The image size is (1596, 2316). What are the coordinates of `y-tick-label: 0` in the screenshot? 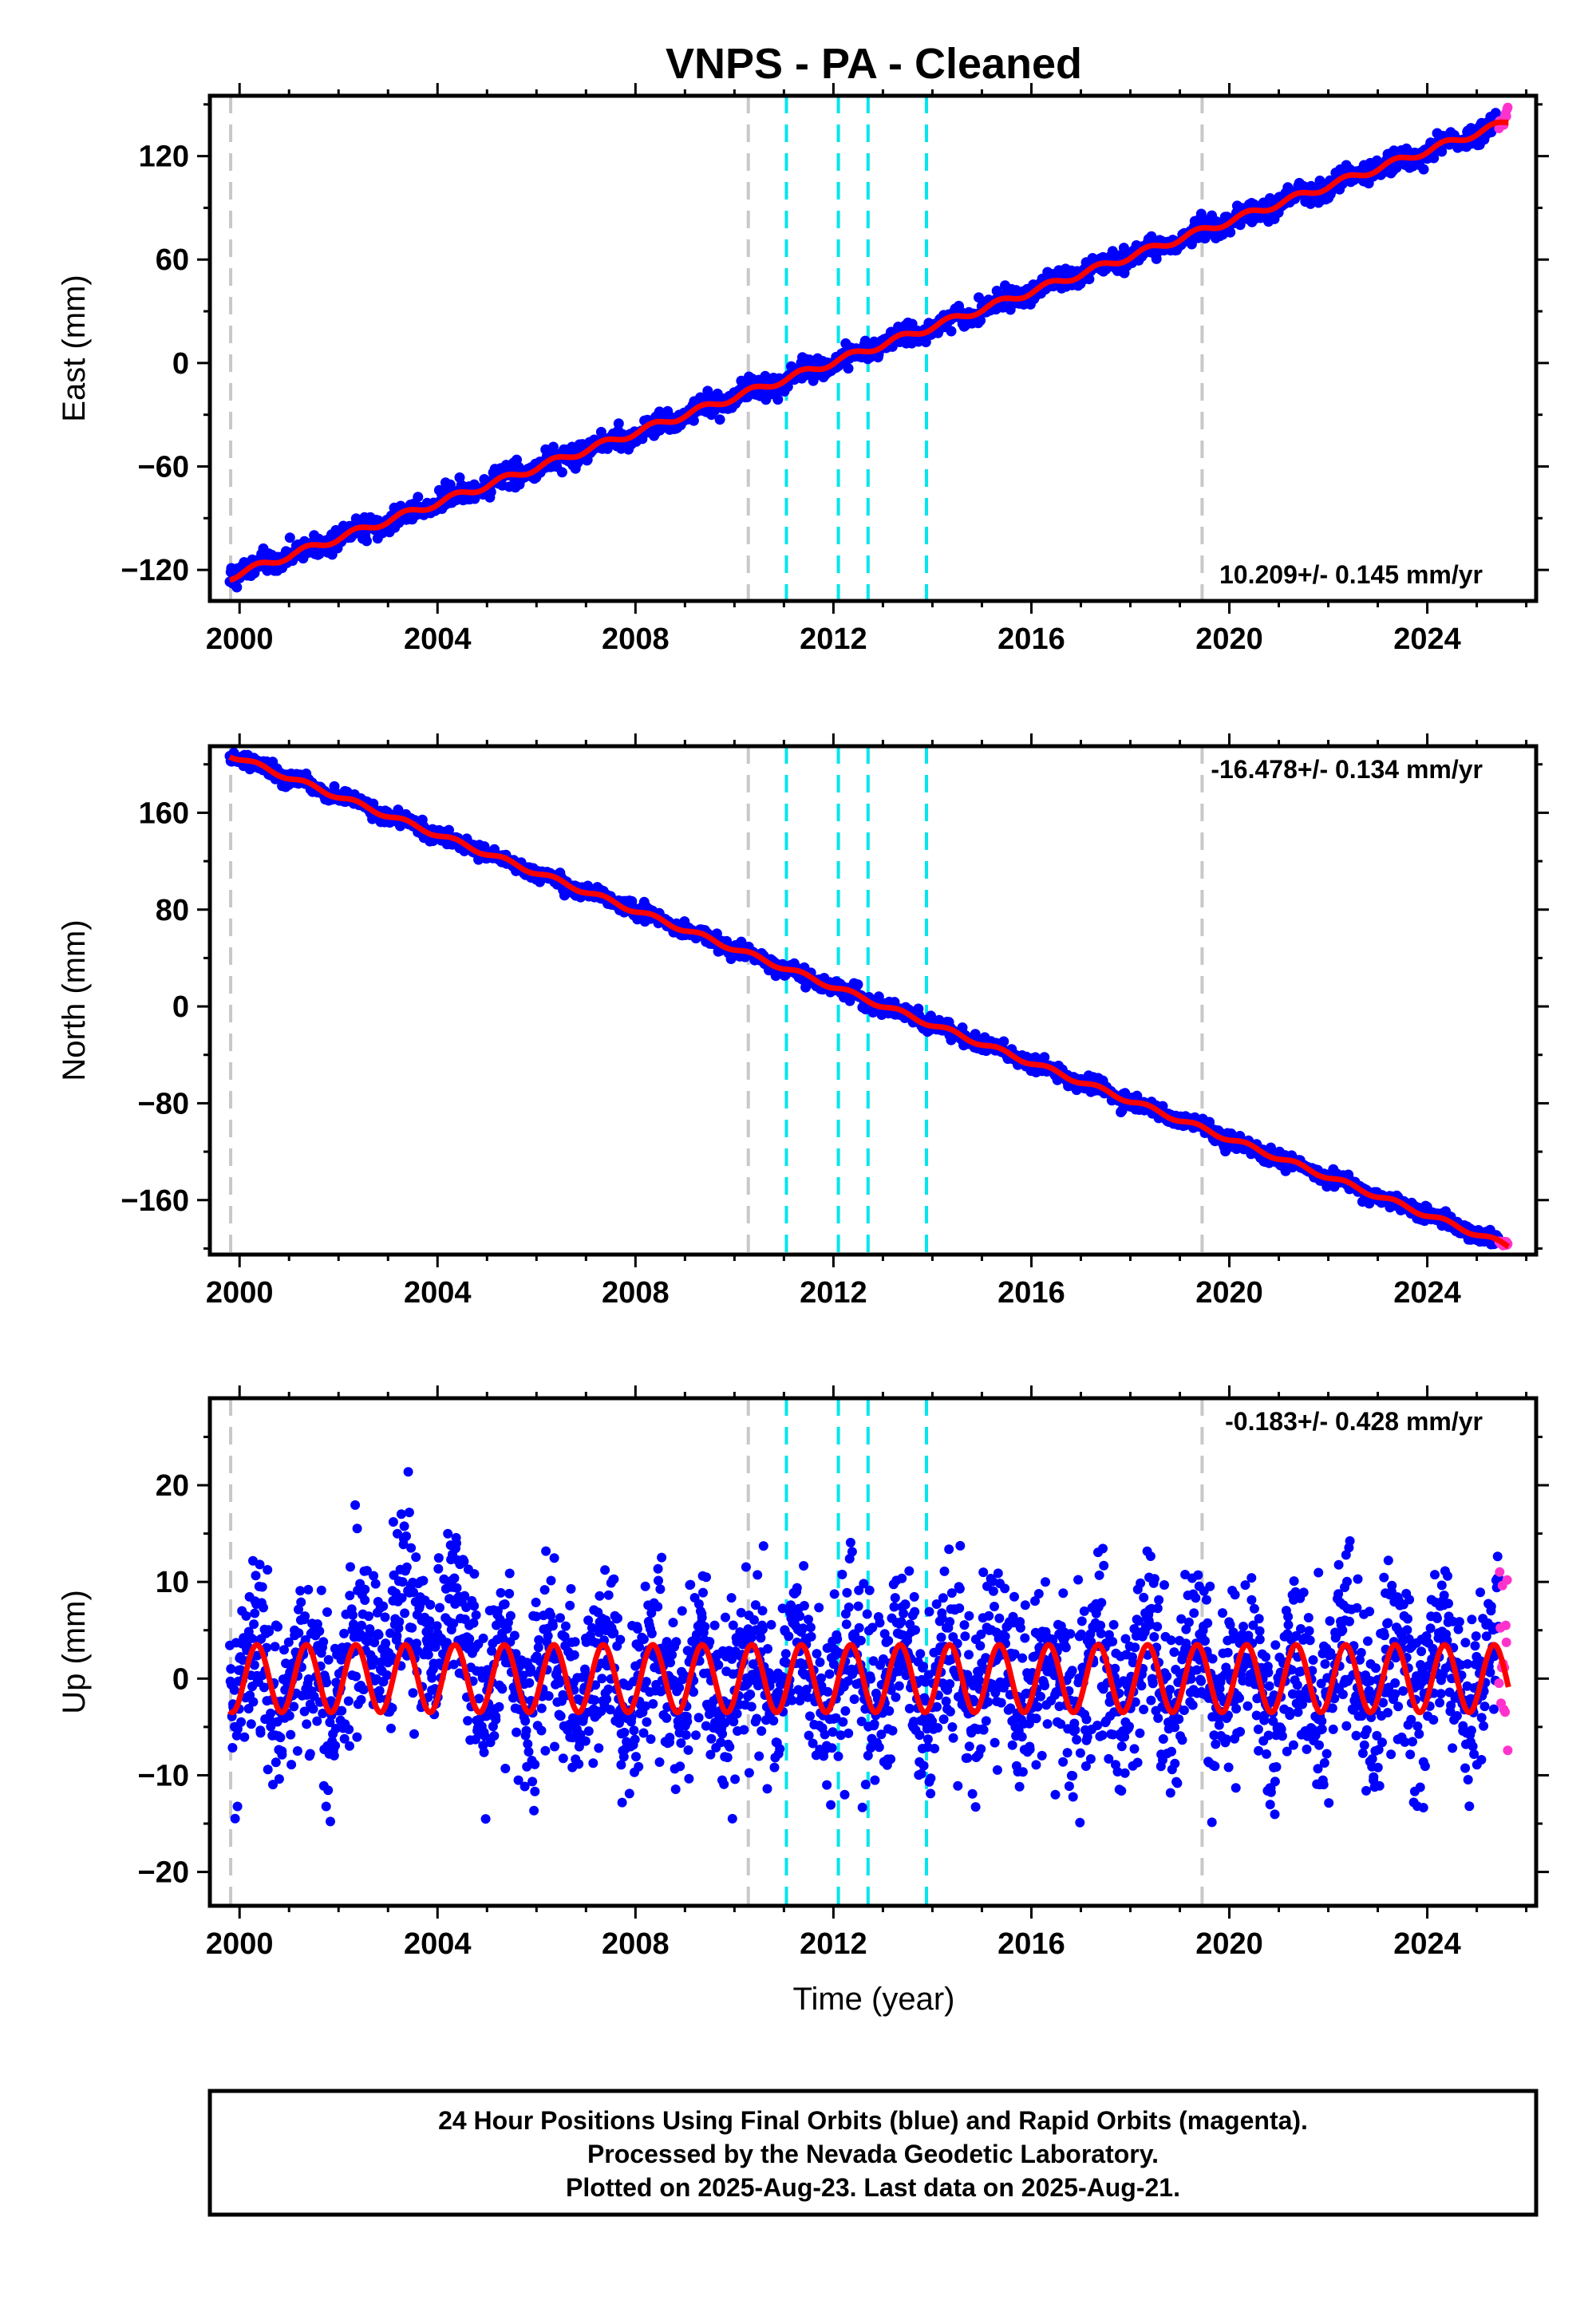 It's located at (180, 364).